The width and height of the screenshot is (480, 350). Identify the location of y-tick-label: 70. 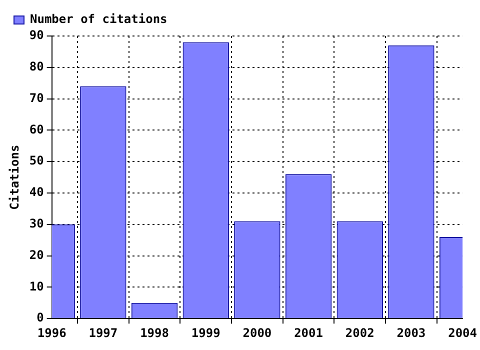
(36, 97).